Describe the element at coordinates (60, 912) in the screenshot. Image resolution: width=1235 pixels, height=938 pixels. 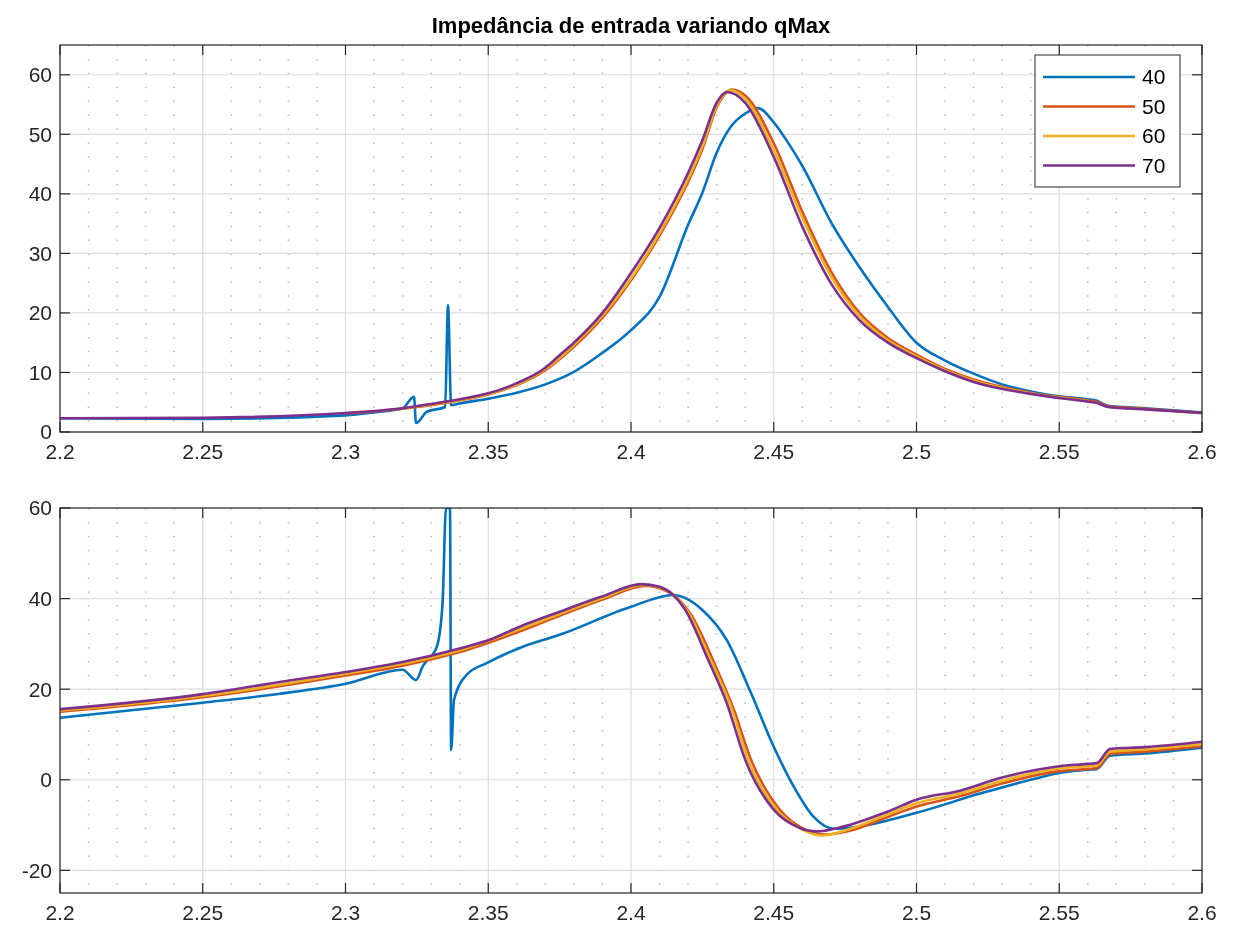
I see `x-tick-label: 2.2` at that location.